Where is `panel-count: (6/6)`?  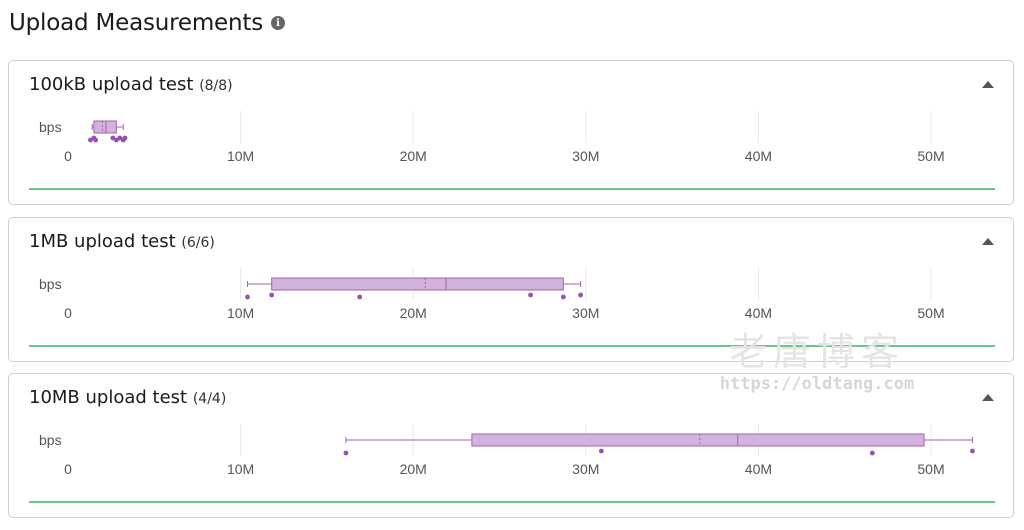 panel-count: (6/6) is located at coordinates (198, 243).